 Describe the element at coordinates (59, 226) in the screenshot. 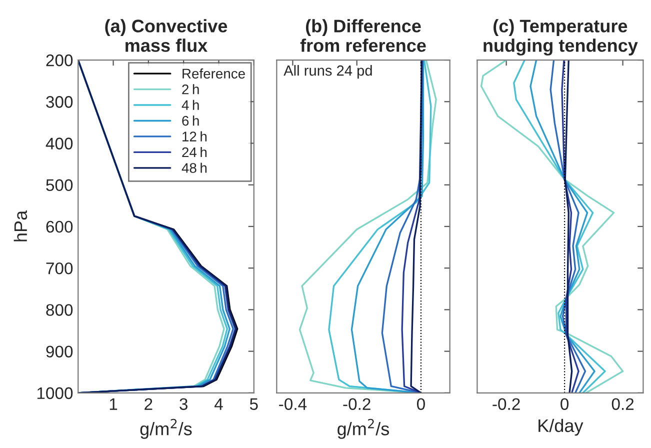

I see `y-tick-label: 600` at that location.